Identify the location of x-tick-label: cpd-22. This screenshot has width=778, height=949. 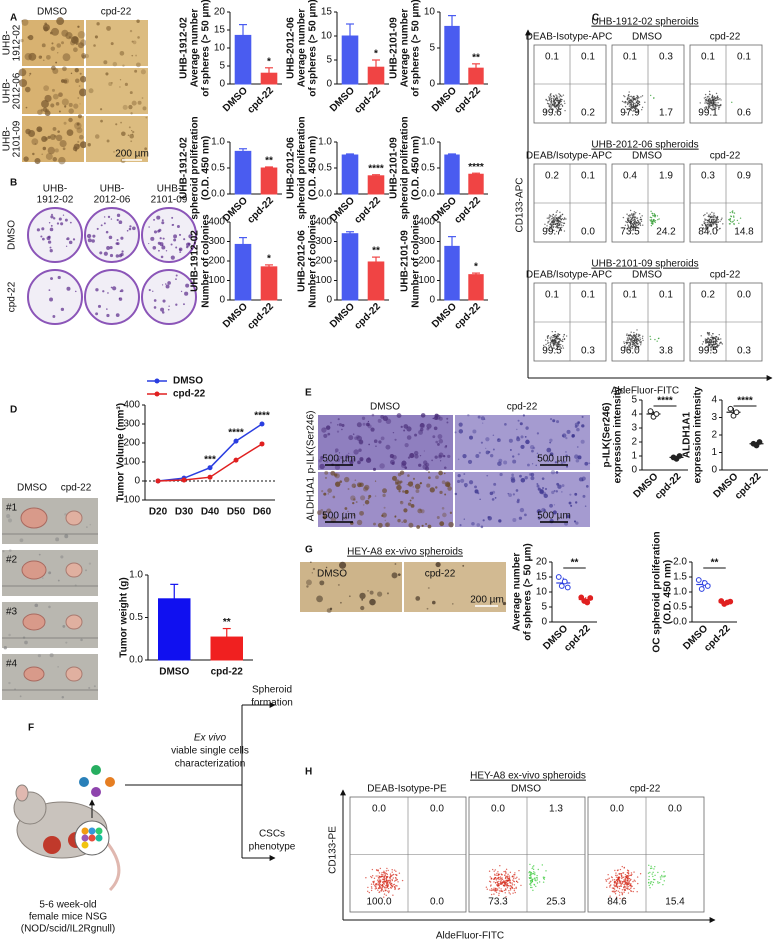
(467, 210).